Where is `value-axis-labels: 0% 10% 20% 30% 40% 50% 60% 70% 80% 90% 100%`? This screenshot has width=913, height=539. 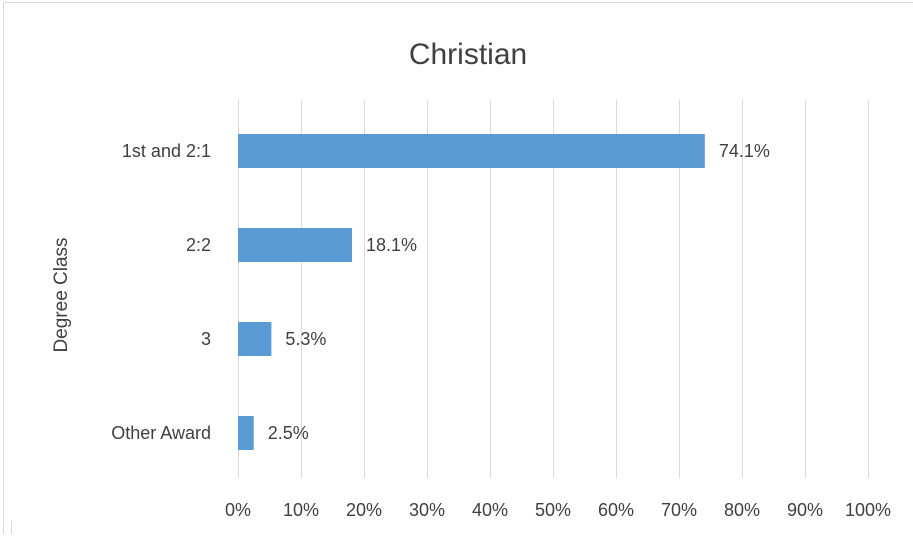
value-axis-labels: 0% 10% 20% 30% 40% 50% 60% 70% 80% 90% 100% is located at coordinates (558, 510).